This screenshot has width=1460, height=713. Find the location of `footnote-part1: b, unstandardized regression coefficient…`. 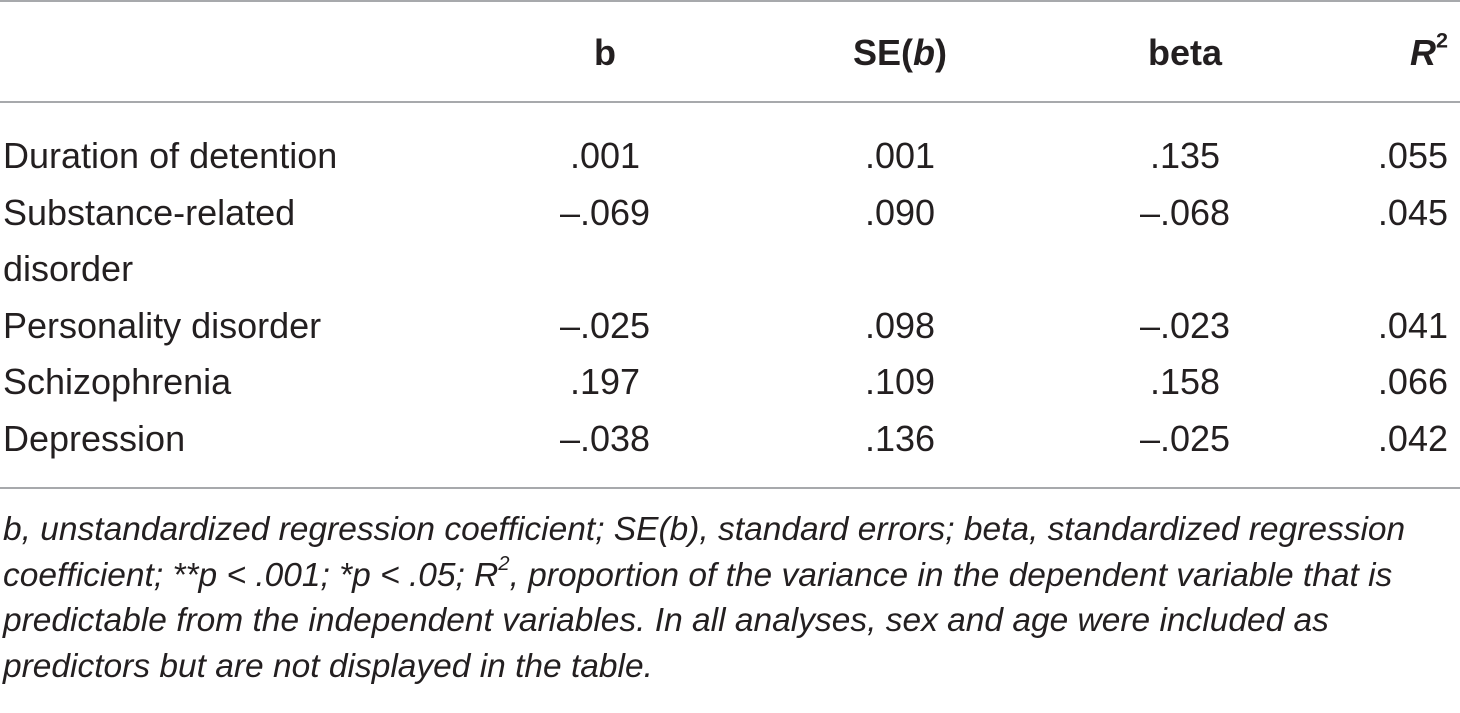

footnote-part1: b, unstandardized regression coefficient… is located at coordinates (704, 552).